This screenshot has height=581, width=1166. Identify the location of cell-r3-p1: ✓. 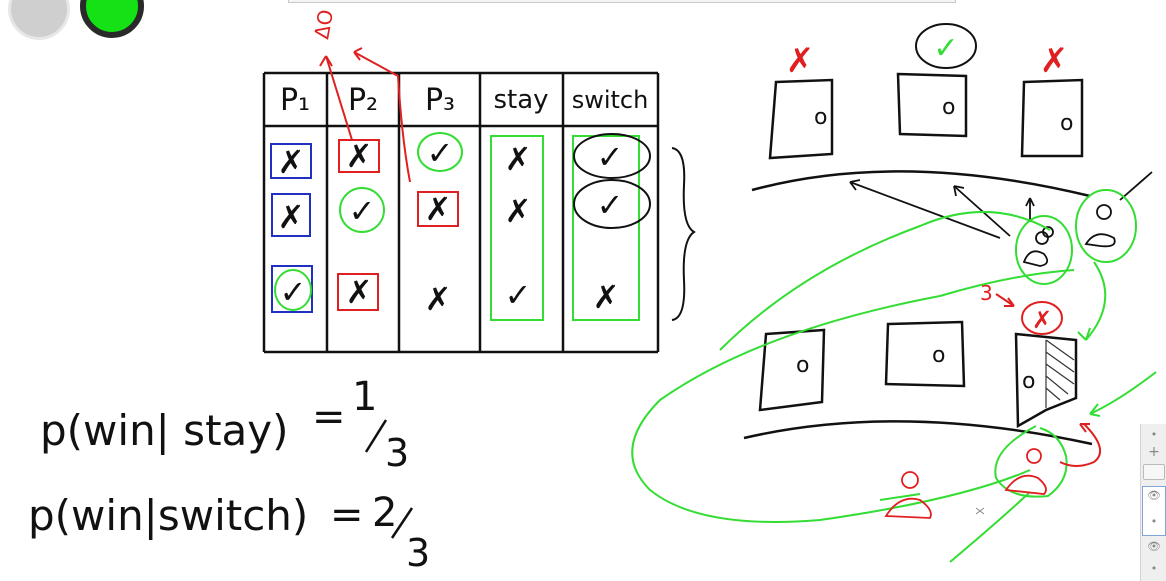
(293, 292).